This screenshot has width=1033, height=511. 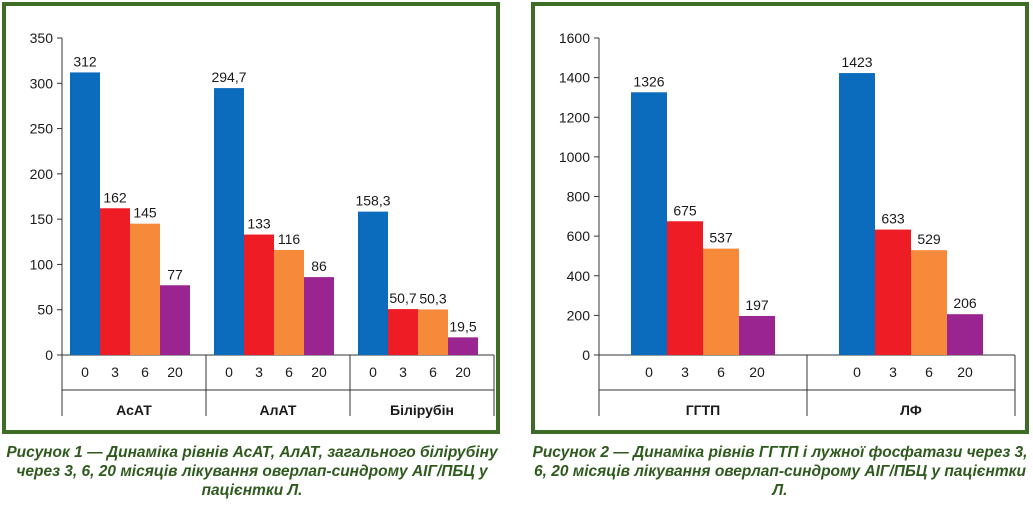 What do you see at coordinates (579, 315) in the screenshot?
I see `fig2-y-tick-label: 200` at bounding box center [579, 315].